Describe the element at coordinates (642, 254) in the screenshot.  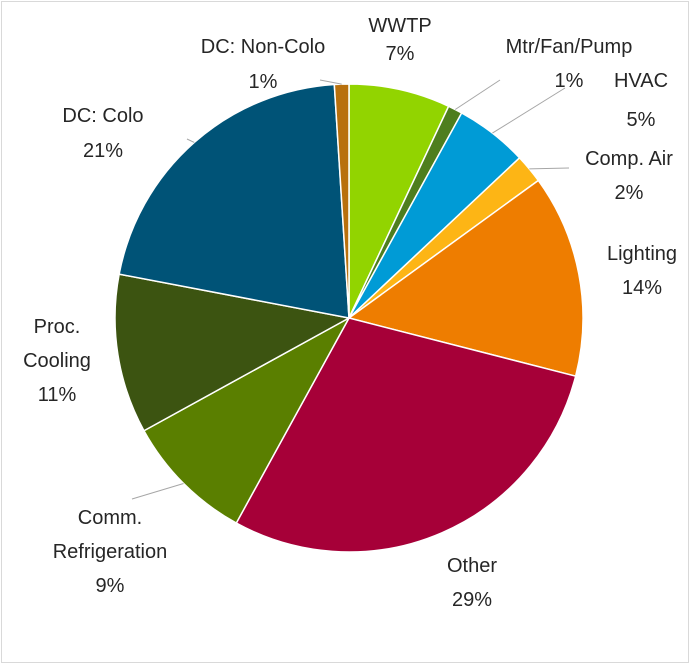
I see `label-lighting-name: Lighting` at that location.